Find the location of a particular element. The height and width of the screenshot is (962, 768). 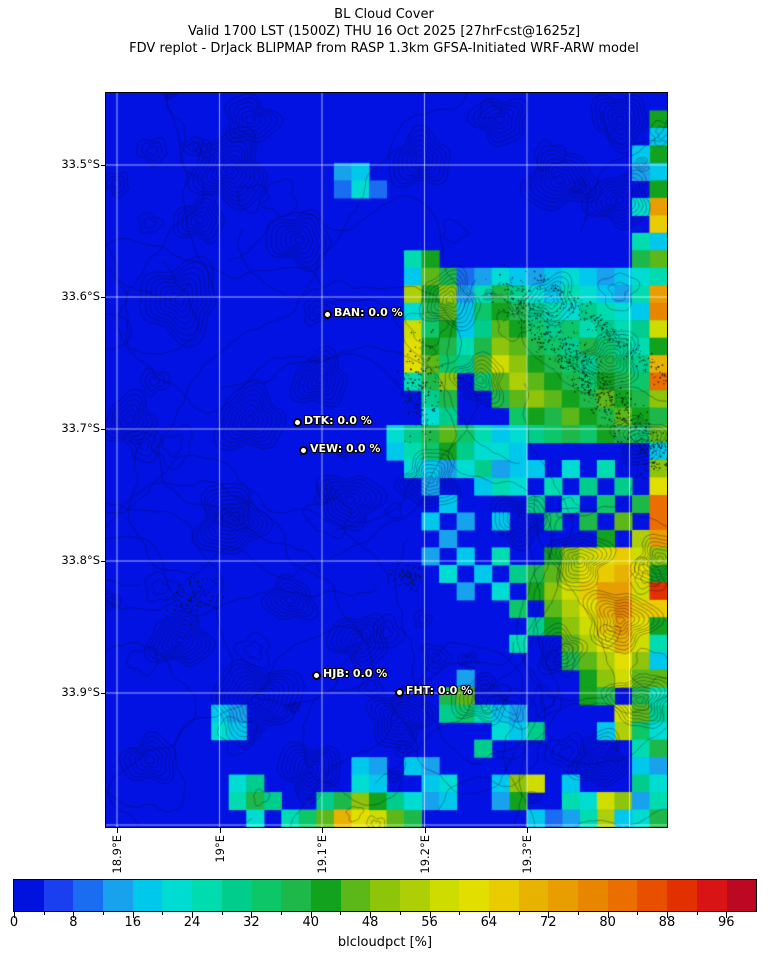

colorbar-tick-label: 40 is located at coordinates (311, 922).